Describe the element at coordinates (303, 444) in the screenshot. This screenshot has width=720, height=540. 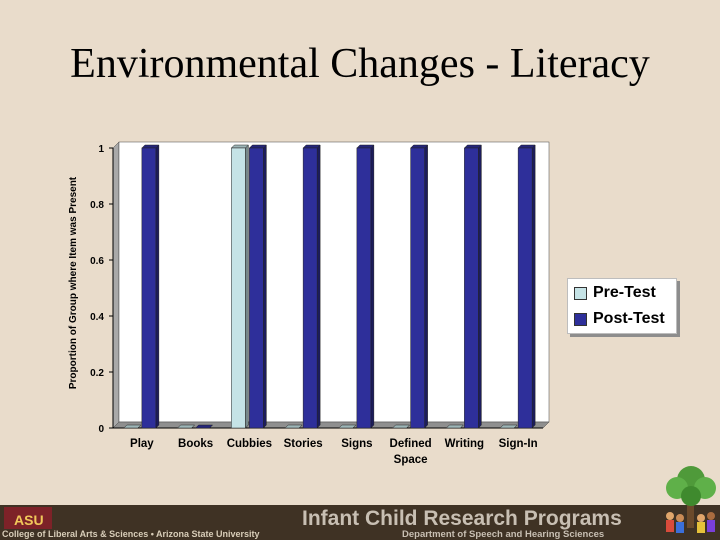
I see `x-tick-label: Stories` at that location.